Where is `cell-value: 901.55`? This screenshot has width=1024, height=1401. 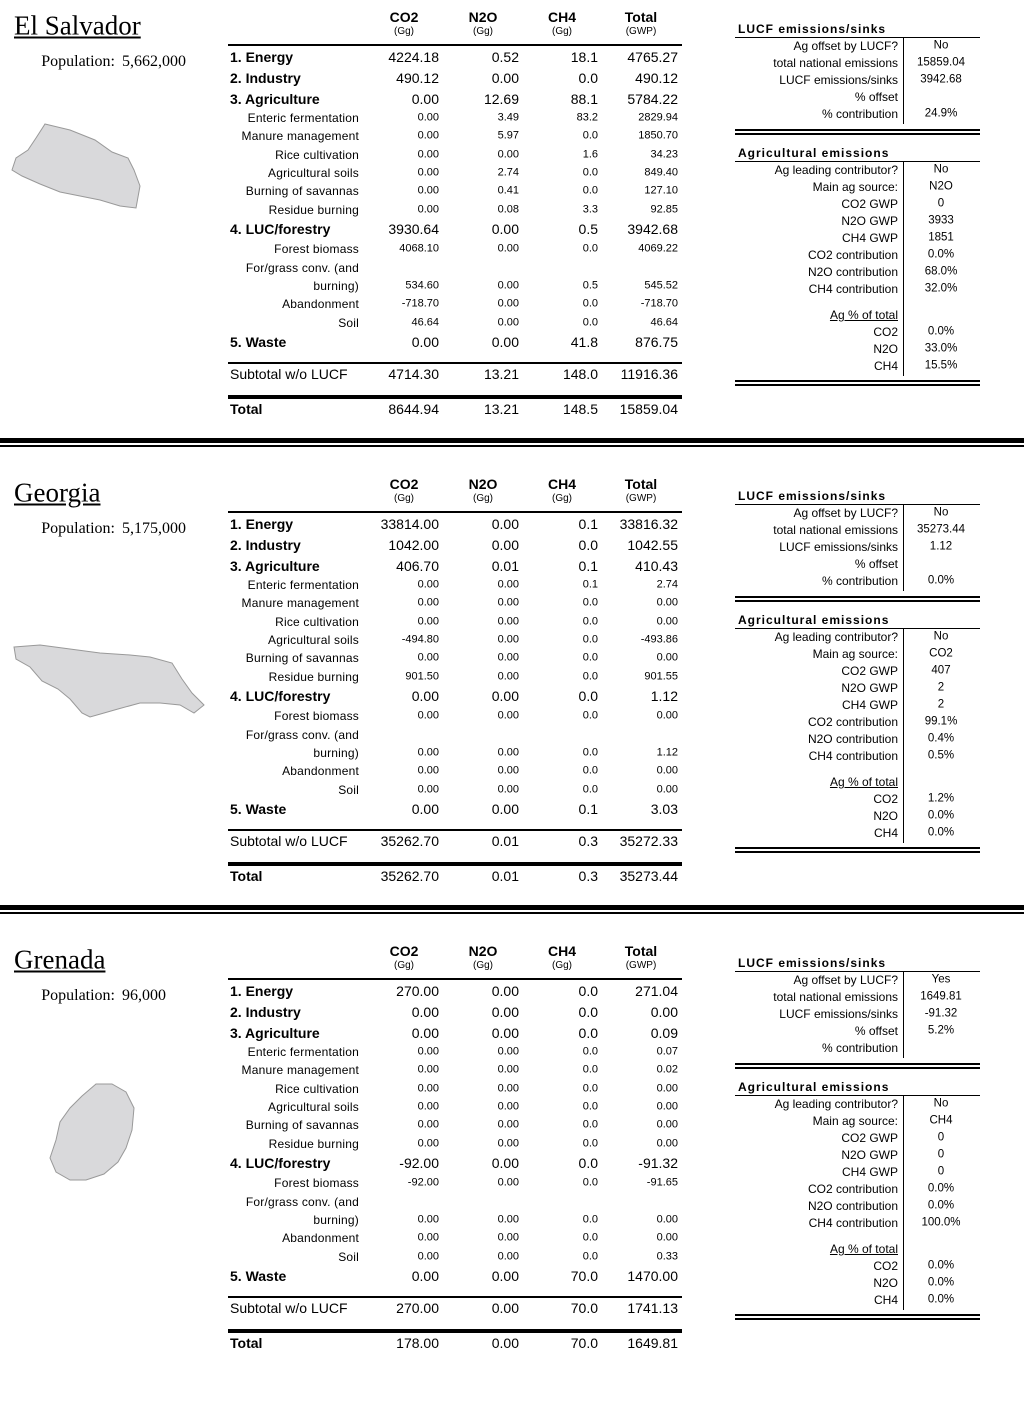 cell-value: 901.55 is located at coordinates (661, 676).